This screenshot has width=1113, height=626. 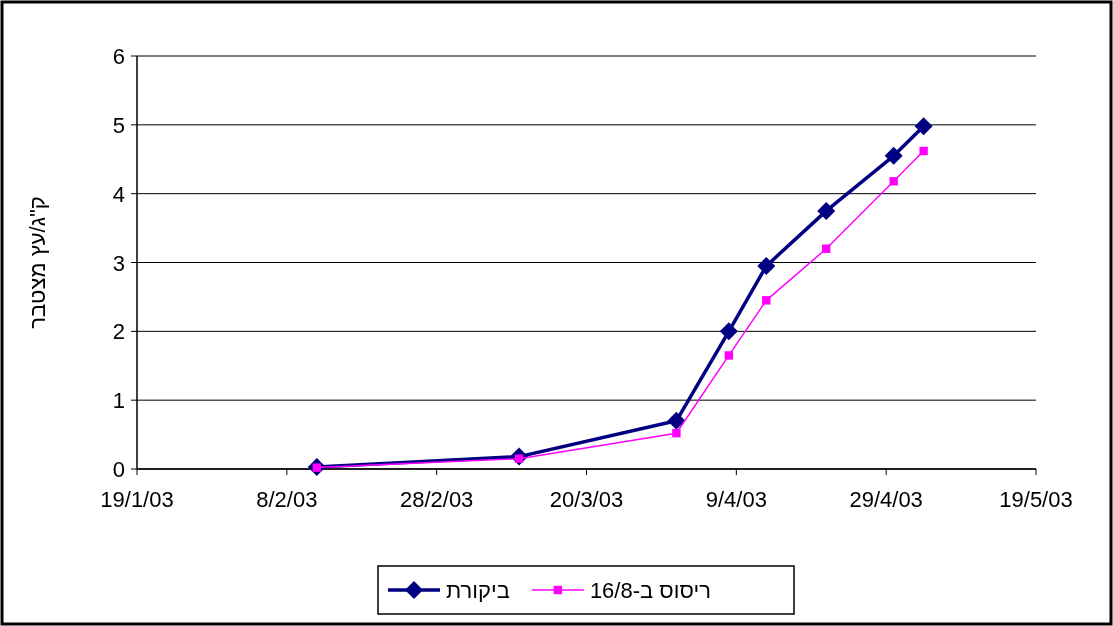 What do you see at coordinates (478, 590) in the screenshot?
I see `legend-label: ביקורת` at bounding box center [478, 590].